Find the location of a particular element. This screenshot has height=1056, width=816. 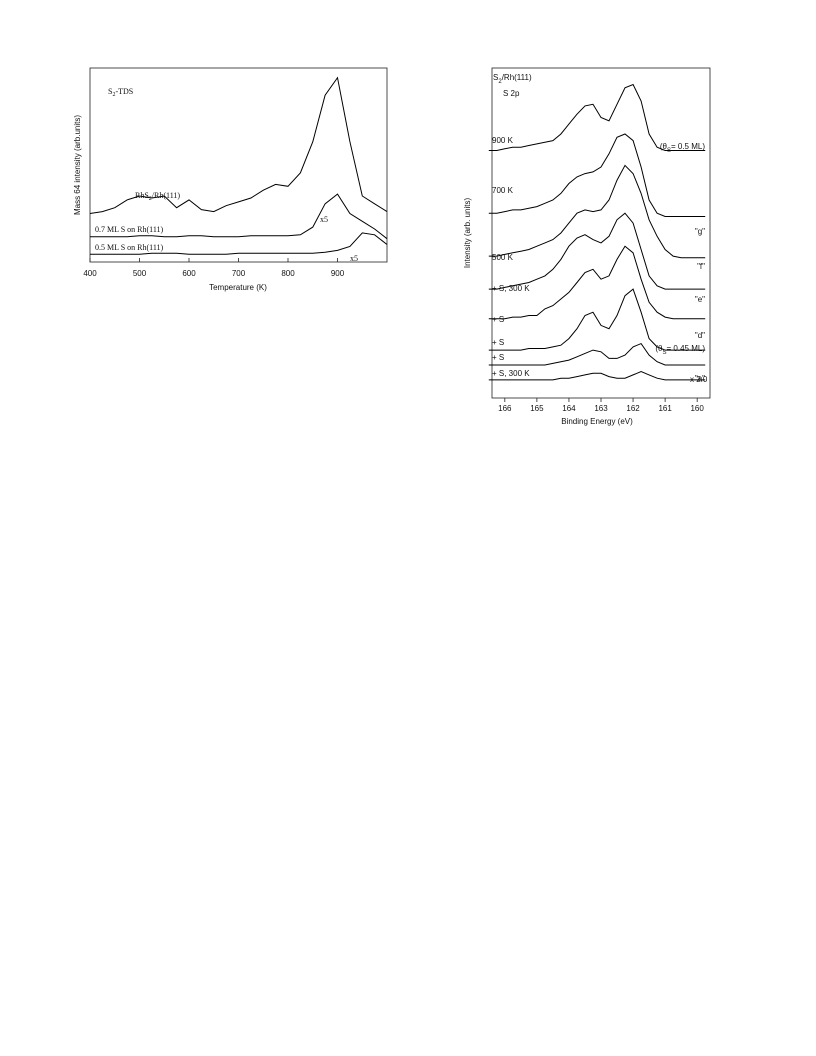

series-tag-part: = 0.45 ML) is located at coordinates (686, 348).